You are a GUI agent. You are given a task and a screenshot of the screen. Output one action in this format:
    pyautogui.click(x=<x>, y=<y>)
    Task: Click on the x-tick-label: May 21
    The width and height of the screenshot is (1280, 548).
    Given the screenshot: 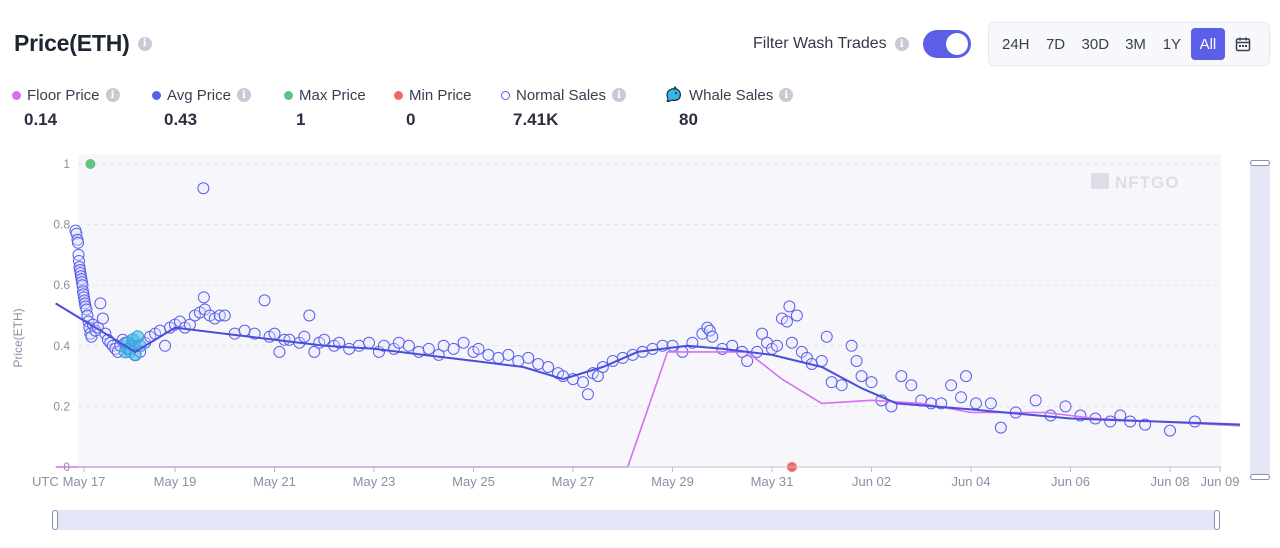 What is the action you would take?
    pyautogui.click(x=274, y=481)
    